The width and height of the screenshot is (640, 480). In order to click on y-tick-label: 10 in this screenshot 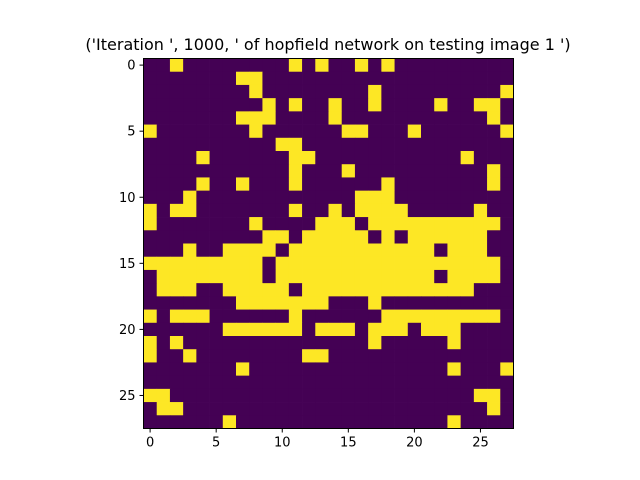, I will do `click(127, 198)`.